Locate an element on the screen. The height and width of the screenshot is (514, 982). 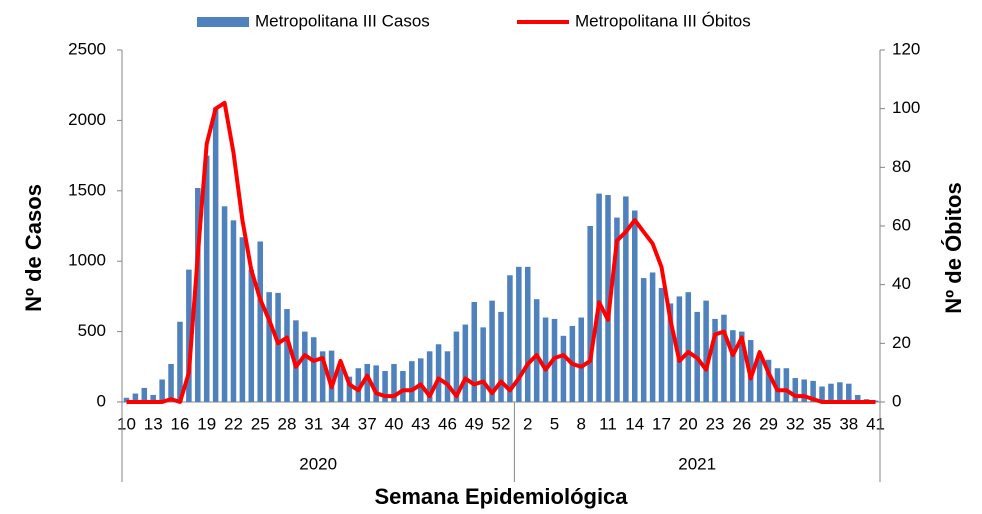
x-tick-label: 41 is located at coordinates (875, 423).